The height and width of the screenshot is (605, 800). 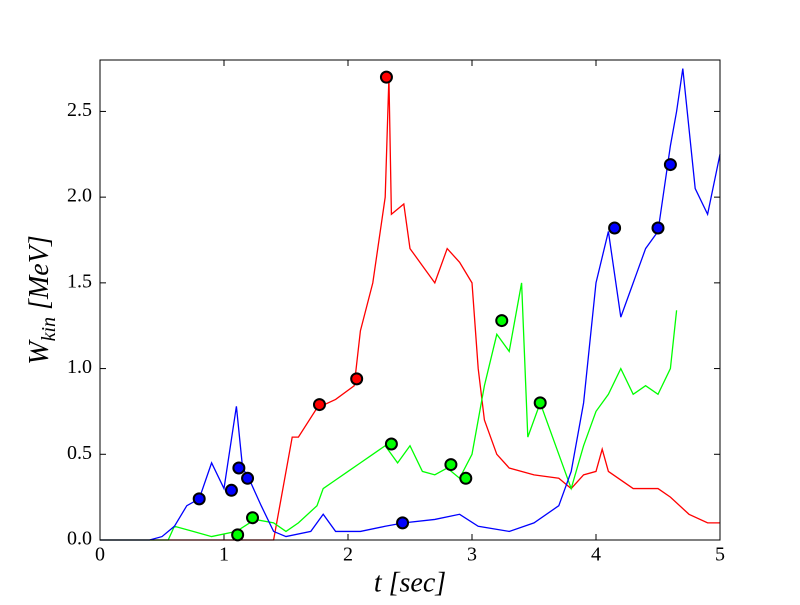 I want to click on x-tick-label: 4, so click(x=596, y=555).